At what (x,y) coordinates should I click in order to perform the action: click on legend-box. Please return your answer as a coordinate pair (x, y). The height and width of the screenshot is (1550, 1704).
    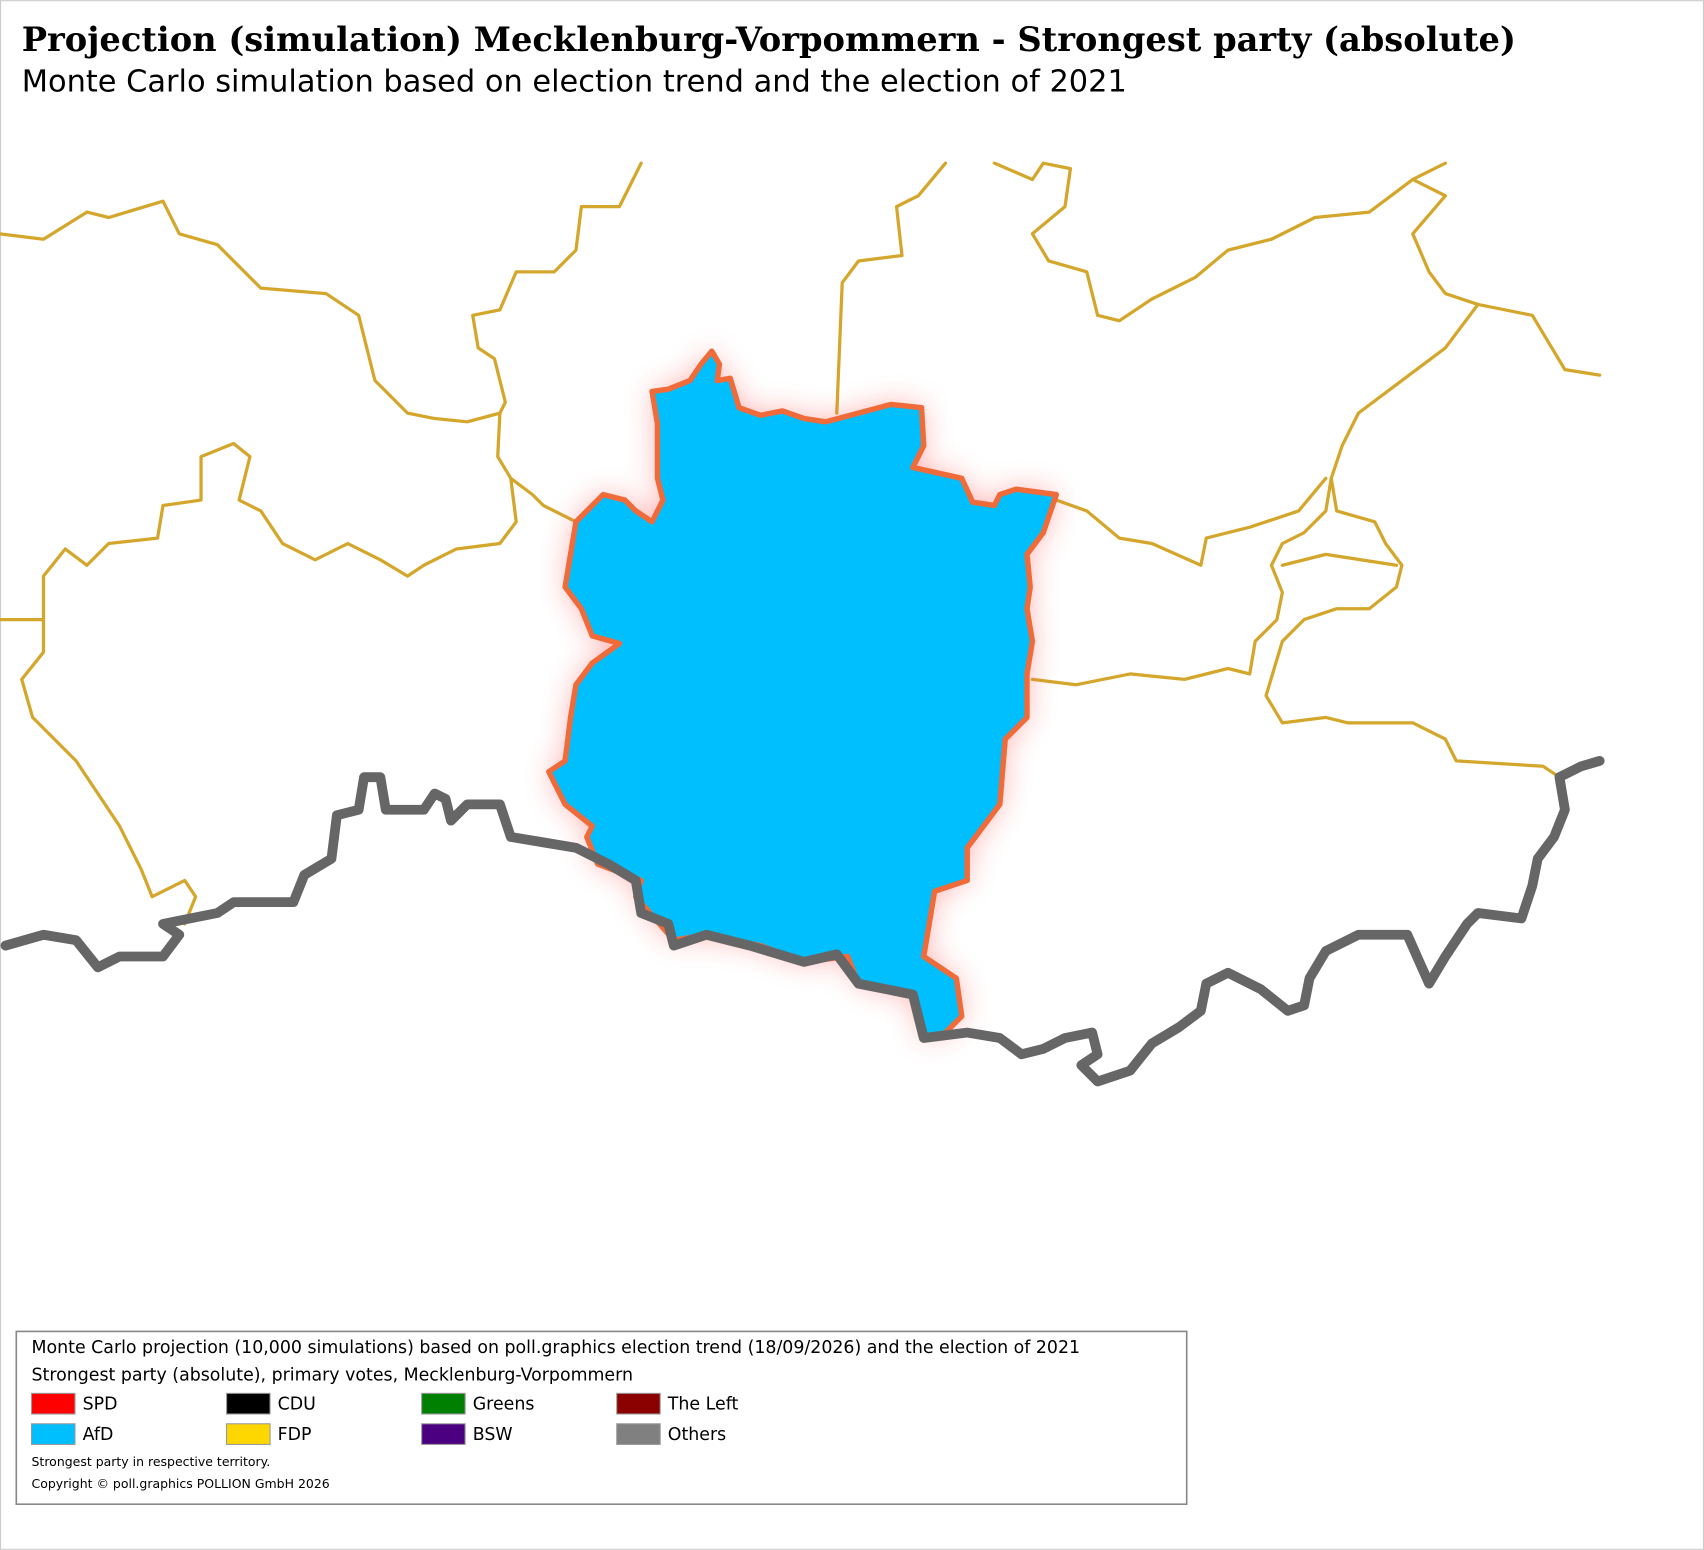
    Looking at the image, I should click on (601, 1418).